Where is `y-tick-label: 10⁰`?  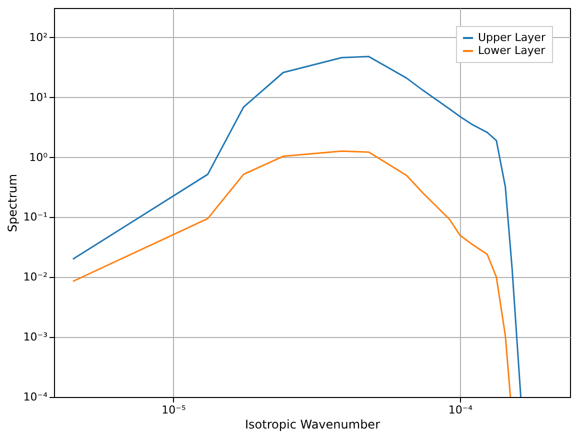 y-tick-label: 10⁰ is located at coordinates (38, 157).